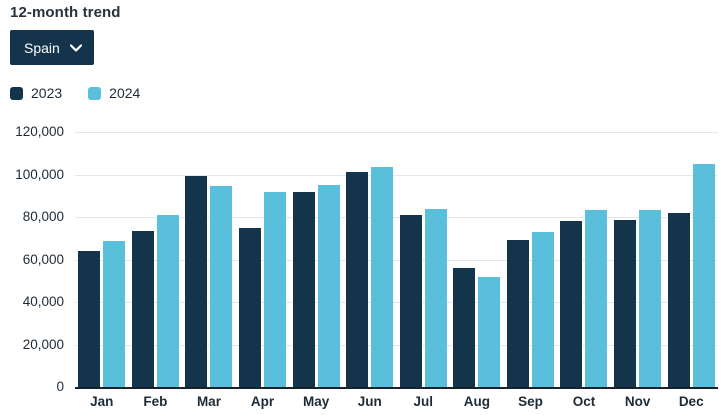  I want to click on bar-group-apr, so click(263, 259).